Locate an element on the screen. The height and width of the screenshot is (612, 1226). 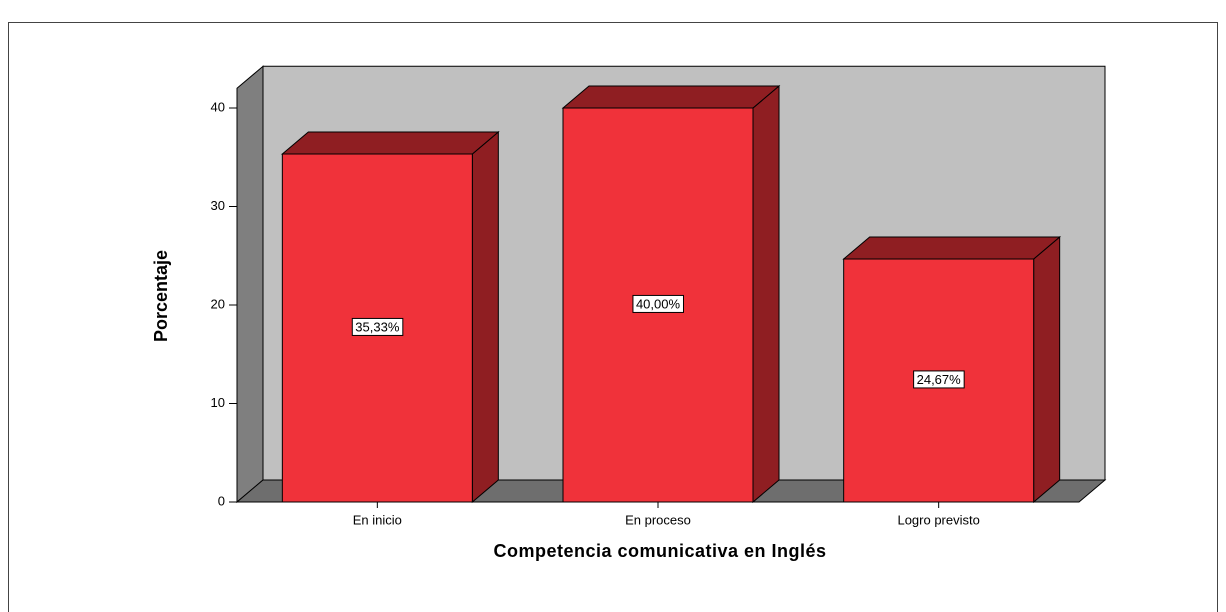
value-label: 35,33% is located at coordinates (377, 326).